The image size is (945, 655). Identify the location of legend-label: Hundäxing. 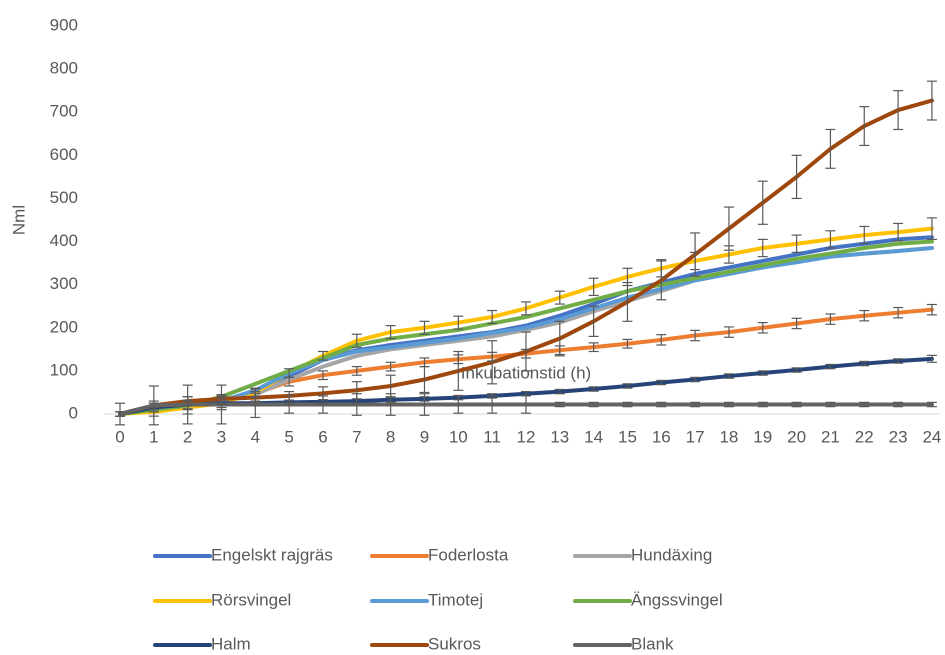
(671, 554).